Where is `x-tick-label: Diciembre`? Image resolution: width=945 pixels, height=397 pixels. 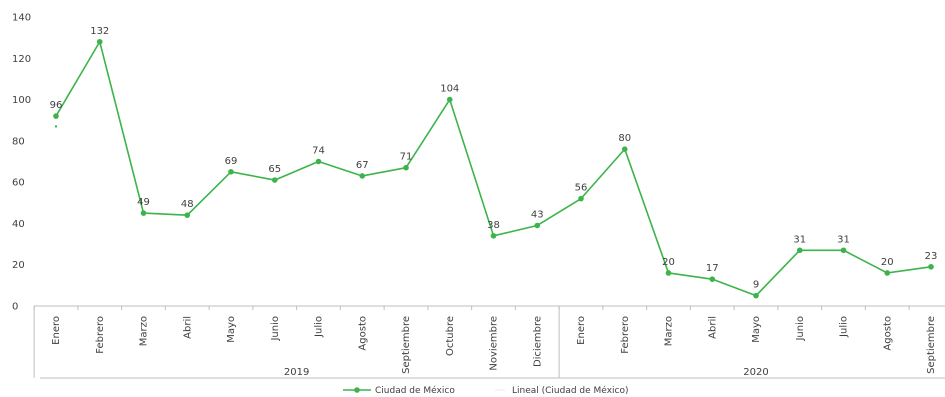 x-tick-label: Diciembre is located at coordinates (537, 341).